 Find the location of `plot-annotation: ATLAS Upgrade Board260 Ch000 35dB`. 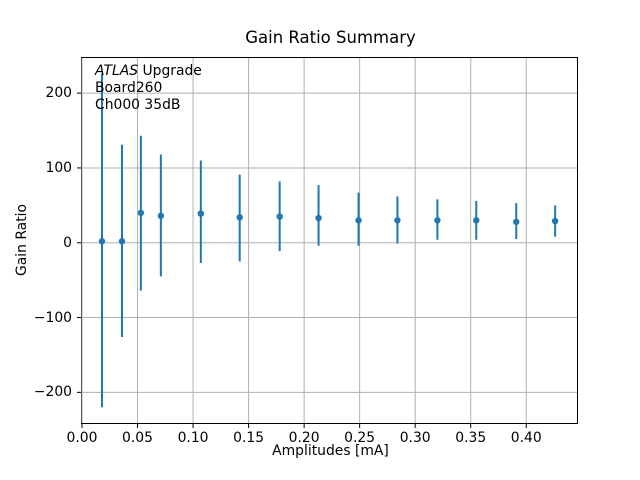

plot-annotation: ATLAS Upgrade Board260 Ch000 35dB is located at coordinates (148, 88).